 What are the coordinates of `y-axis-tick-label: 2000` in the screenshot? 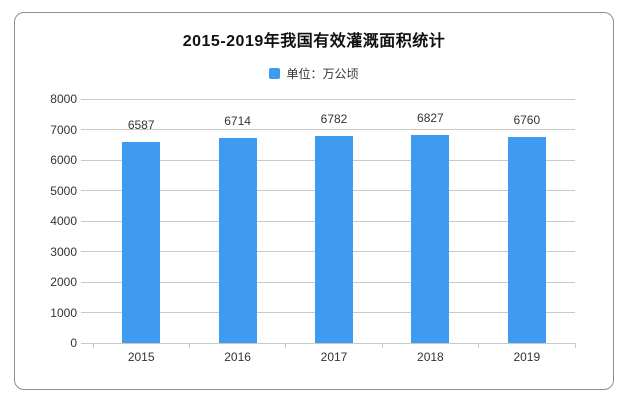 It's located at (63, 282).